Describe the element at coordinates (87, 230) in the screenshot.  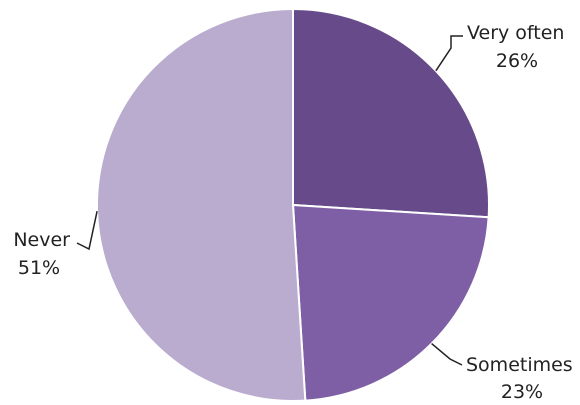
I see `leader-line-never` at that location.